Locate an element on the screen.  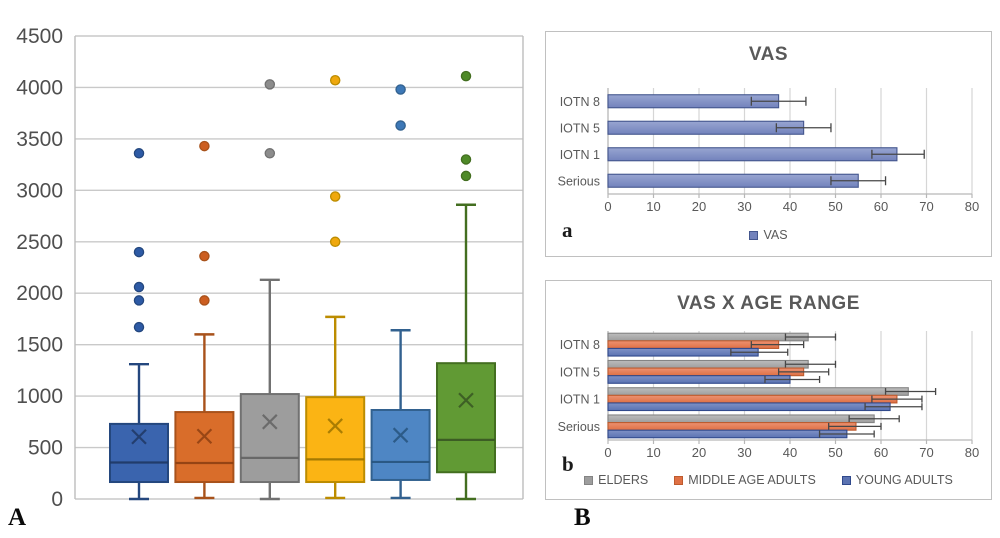
vas-legend: VAS is located at coordinates (768, 235).